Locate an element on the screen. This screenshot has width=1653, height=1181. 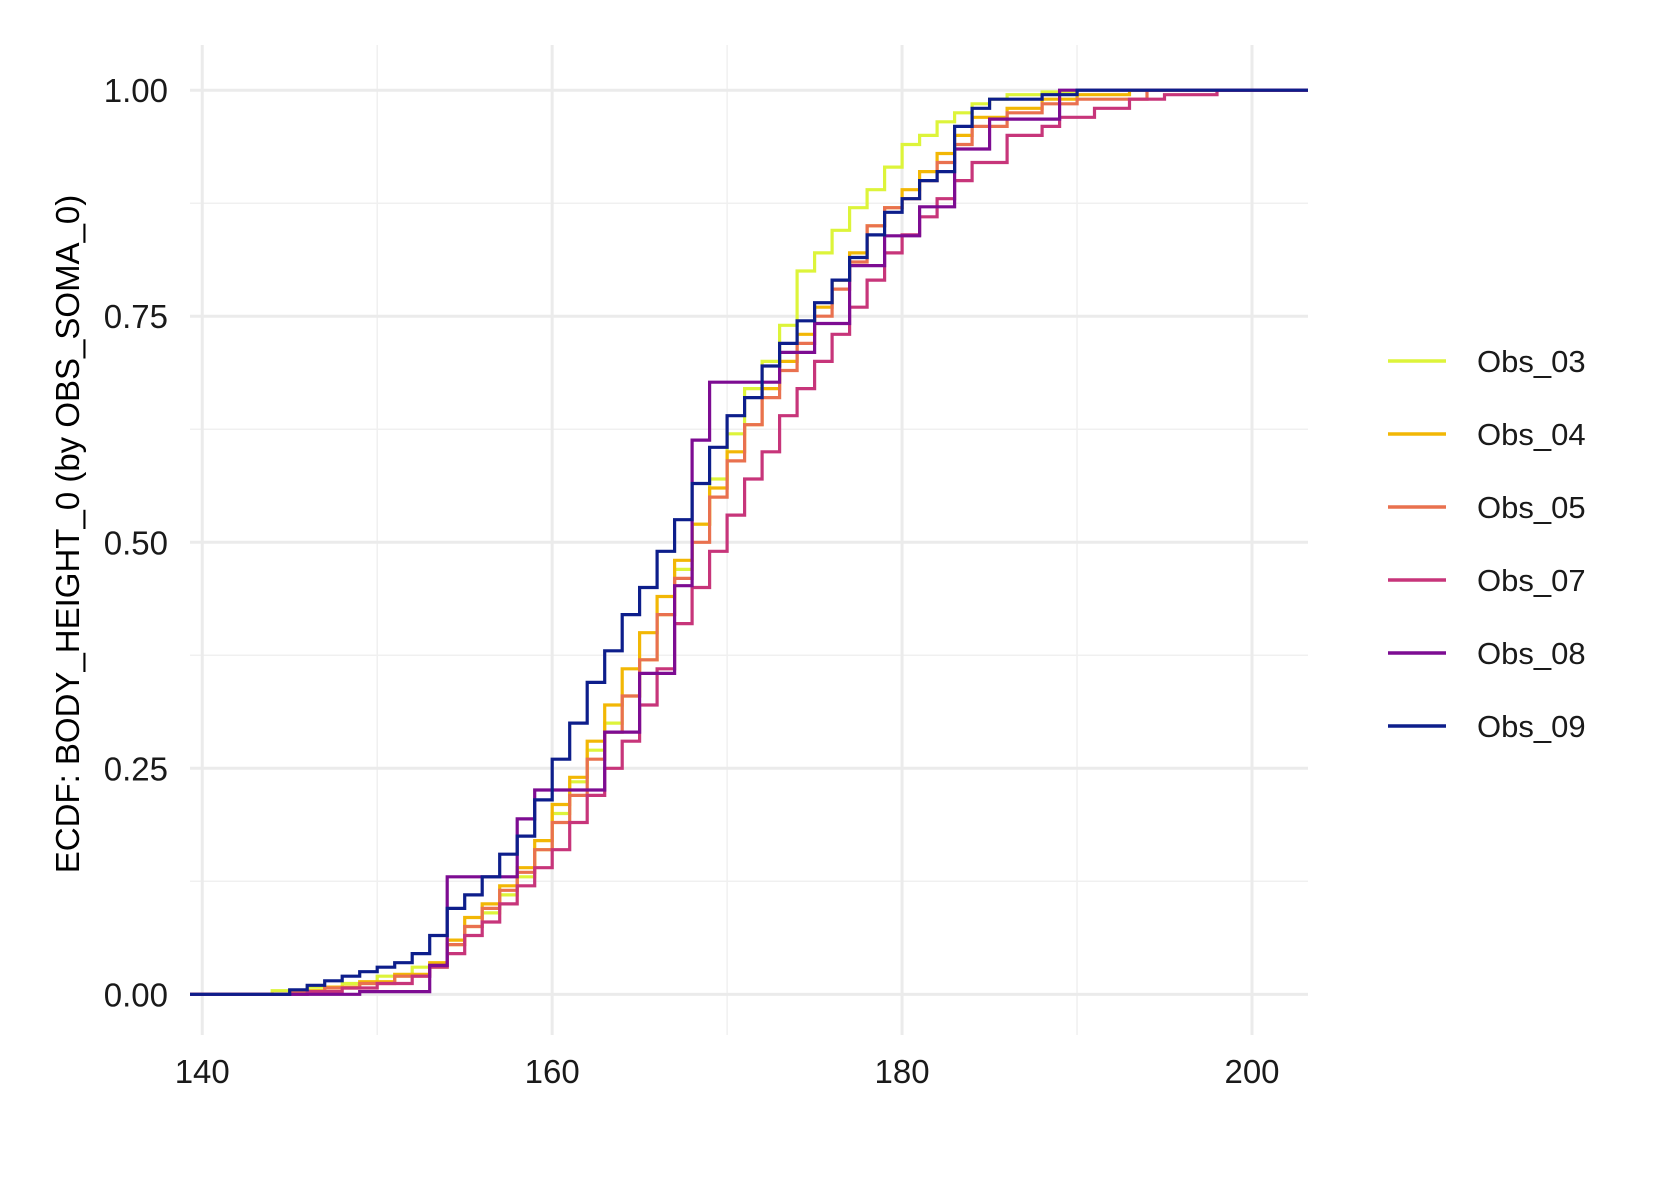
y-tick-label: 0.00 is located at coordinates (136, 994).